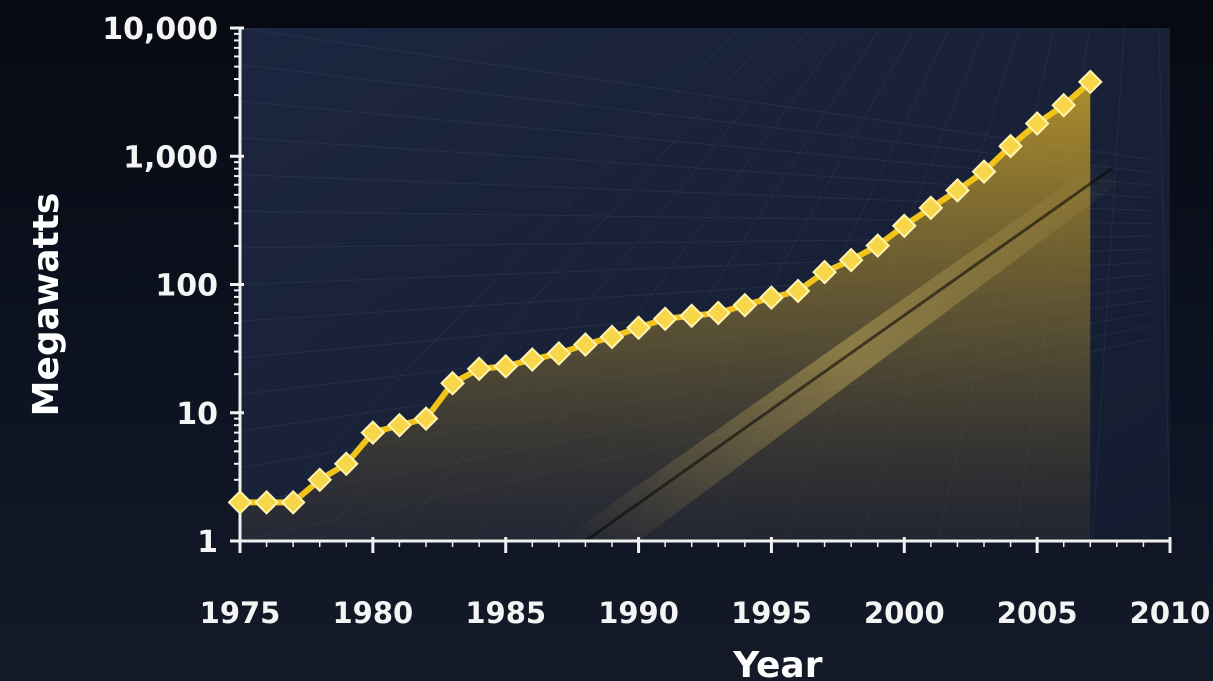  I want to click on x-axis-title: Year, so click(777, 663).